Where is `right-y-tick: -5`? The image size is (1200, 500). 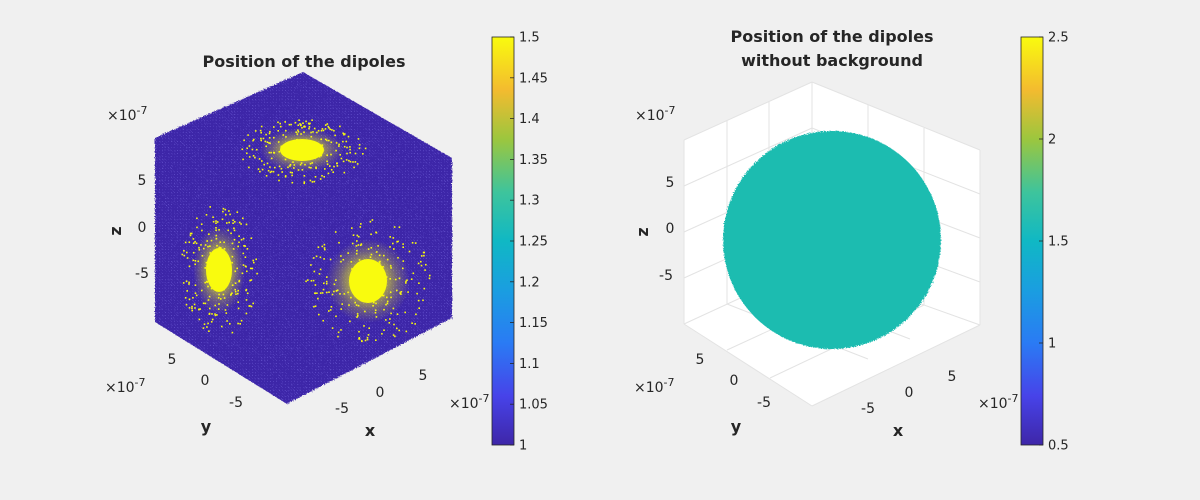
right-y-tick: -5 is located at coordinates (764, 403).